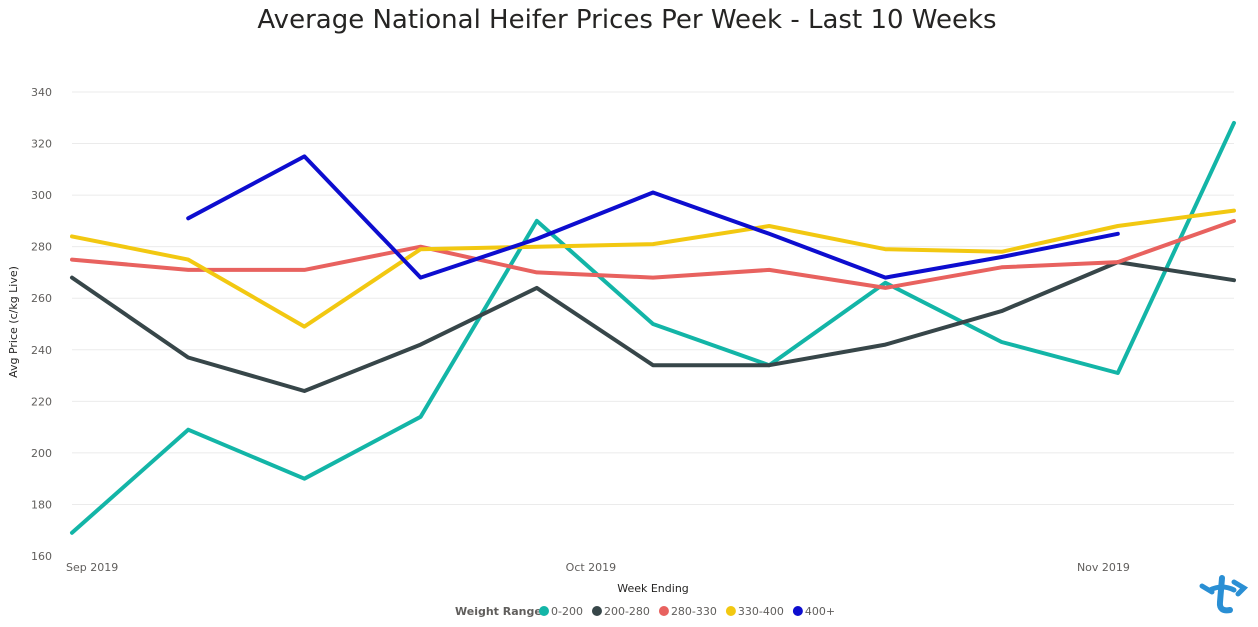 The height and width of the screenshot is (627, 1258). What do you see at coordinates (591, 567) in the screenshot?
I see `x-tick-label: Oct 2019` at bounding box center [591, 567].